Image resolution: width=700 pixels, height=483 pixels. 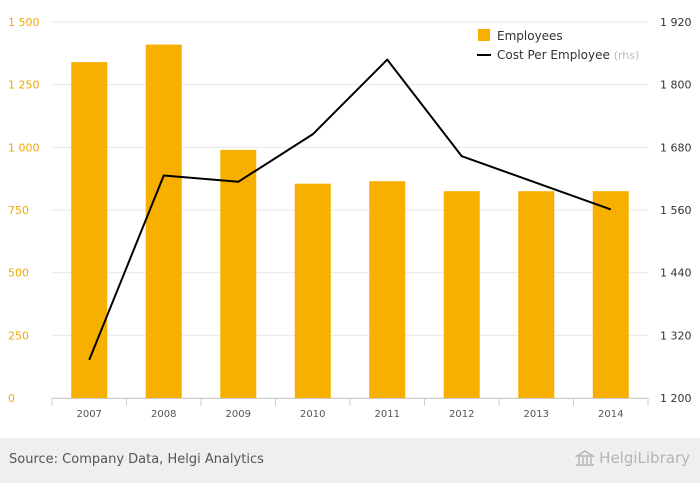 What do you see at coordinates (536, 294) in the screenshot?
I see `bar-2013` at bounding box center [536, 294].